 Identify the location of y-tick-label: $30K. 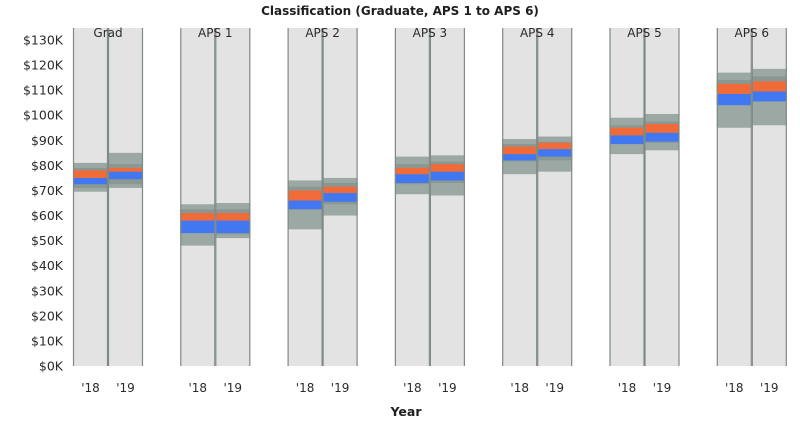
(47, 290).